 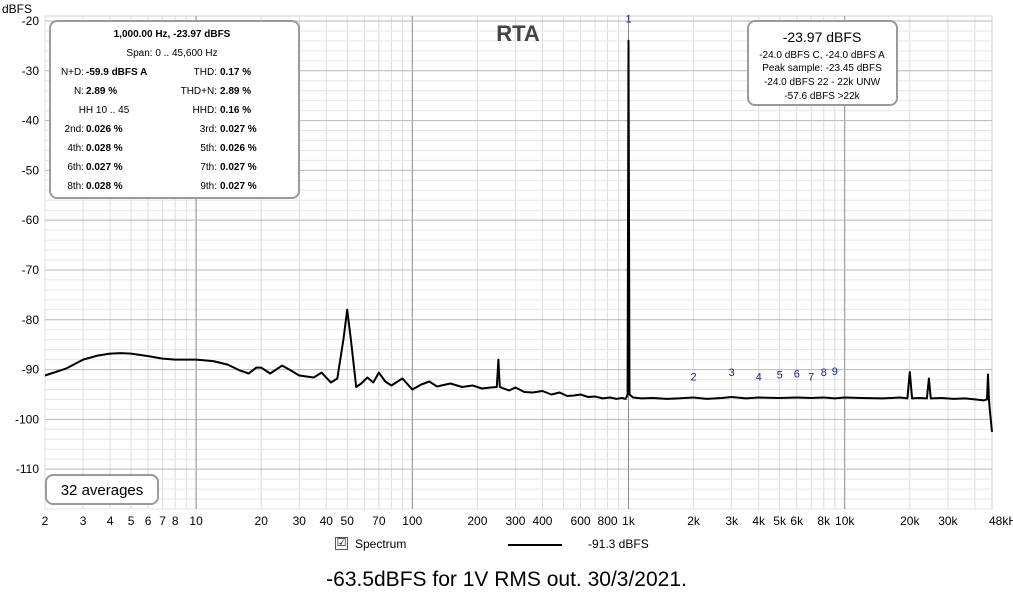 I want to click on info-row-label-left: 6th:, so click(x=75, y=167).